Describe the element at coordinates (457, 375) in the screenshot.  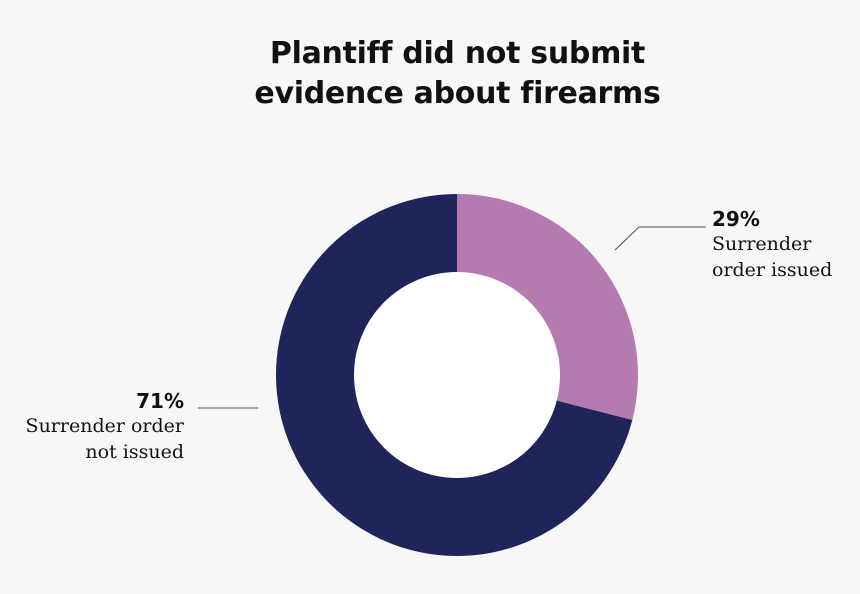
I see `donut-hole` at that location.